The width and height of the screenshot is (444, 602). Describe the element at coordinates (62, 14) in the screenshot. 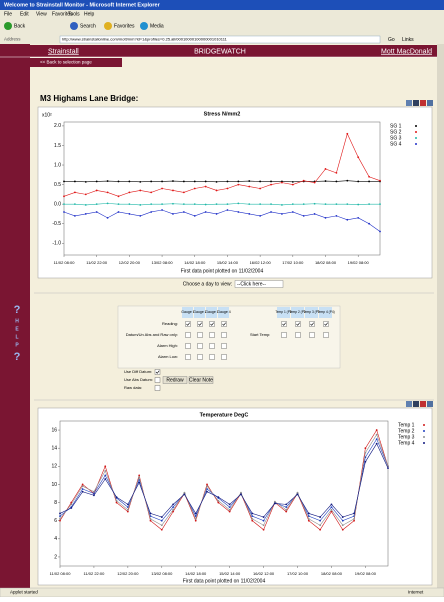

I see `menu-item: Favorites` at that location.